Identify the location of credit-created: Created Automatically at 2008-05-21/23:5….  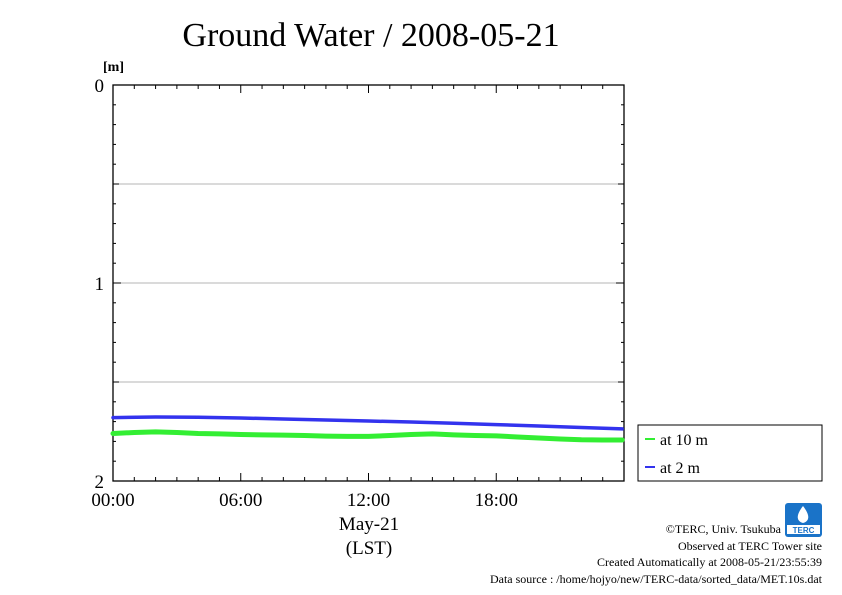
(709, 562).